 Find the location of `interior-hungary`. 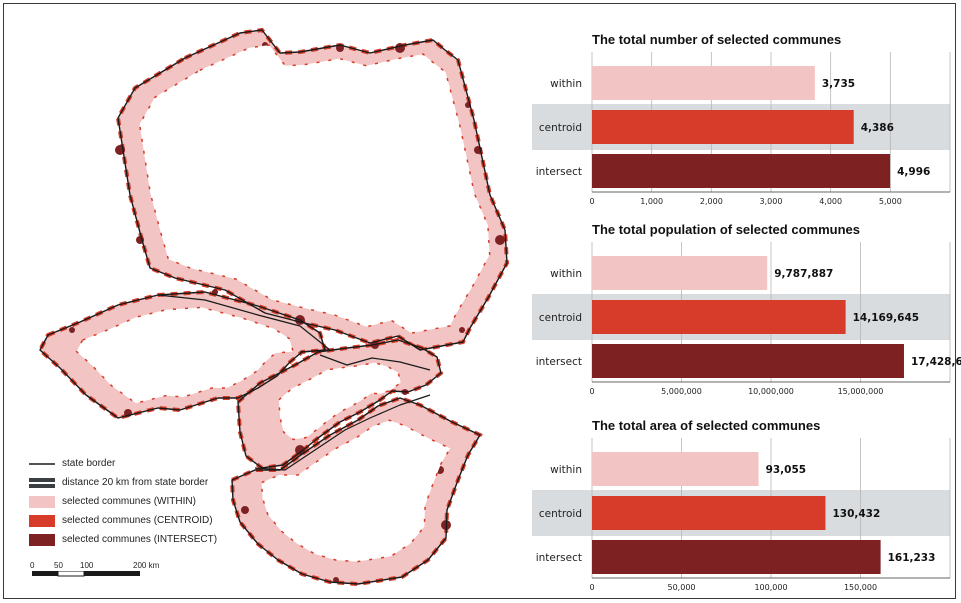

interior-hungary is located at coordinates (356, 491).